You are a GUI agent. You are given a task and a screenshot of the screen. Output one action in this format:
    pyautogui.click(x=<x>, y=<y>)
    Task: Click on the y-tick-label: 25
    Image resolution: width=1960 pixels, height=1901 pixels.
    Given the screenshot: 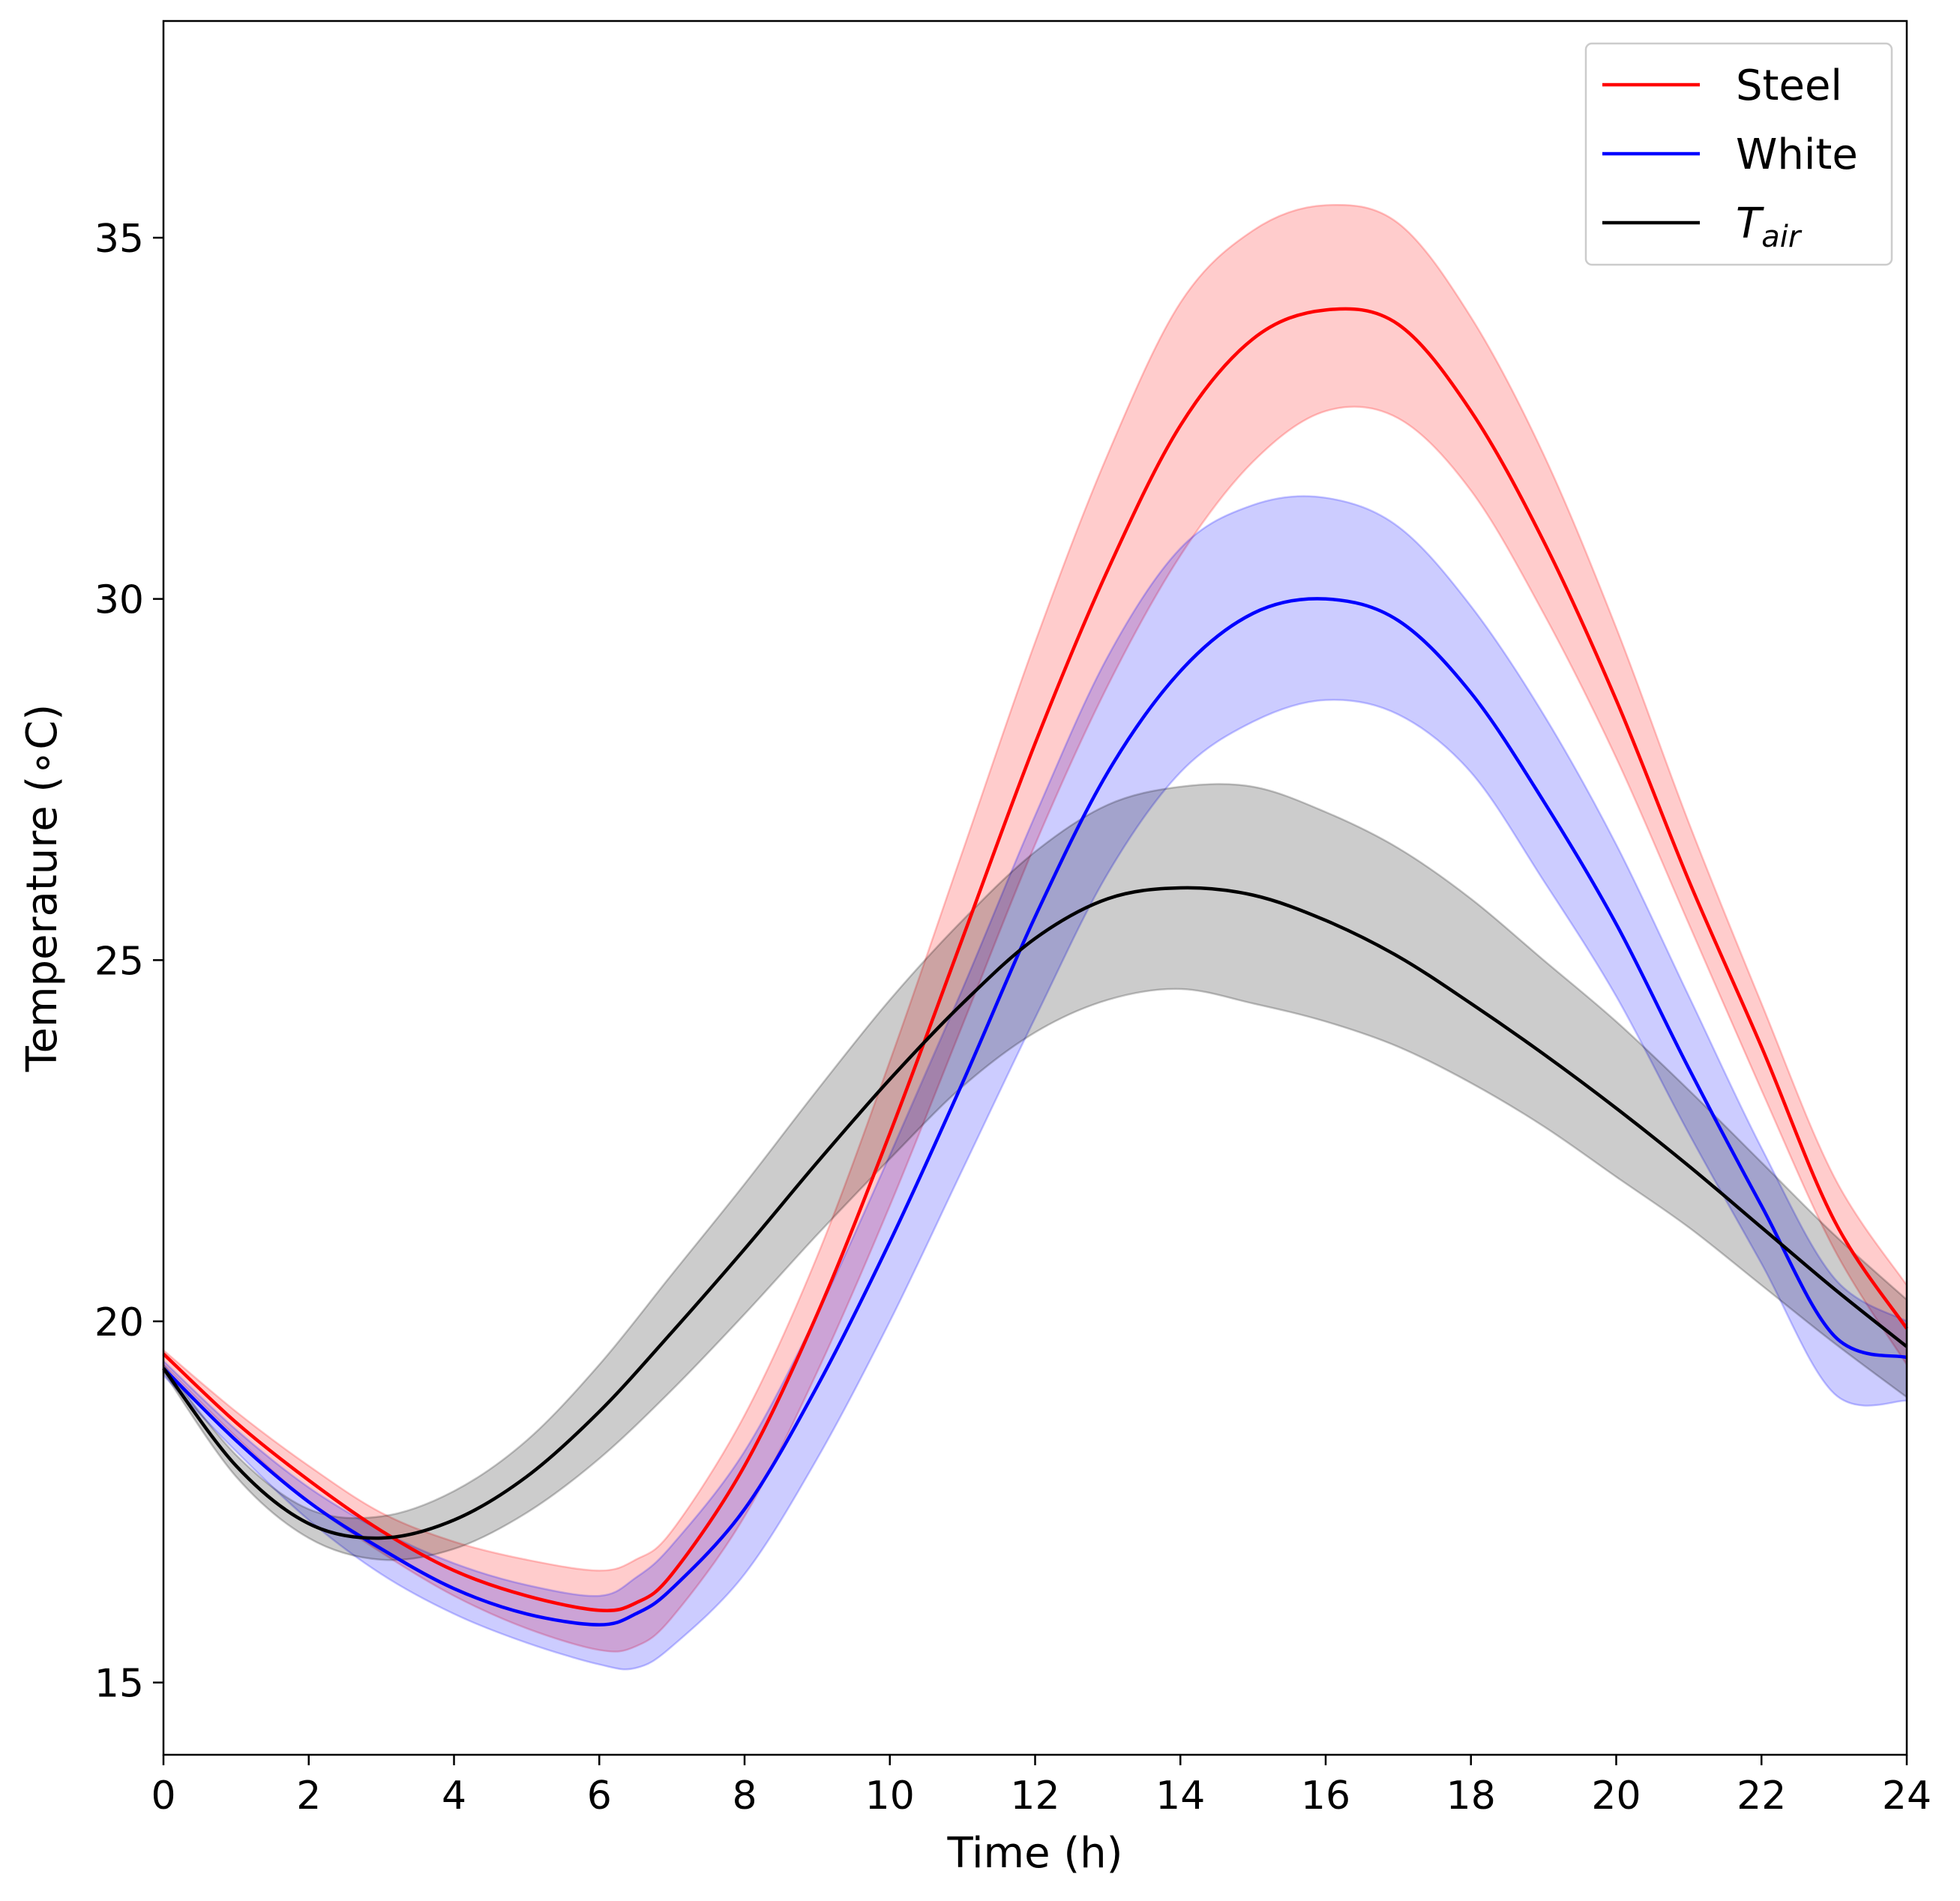 What is the action you would take?
    pyautogui.click(x=119, y=961)
    